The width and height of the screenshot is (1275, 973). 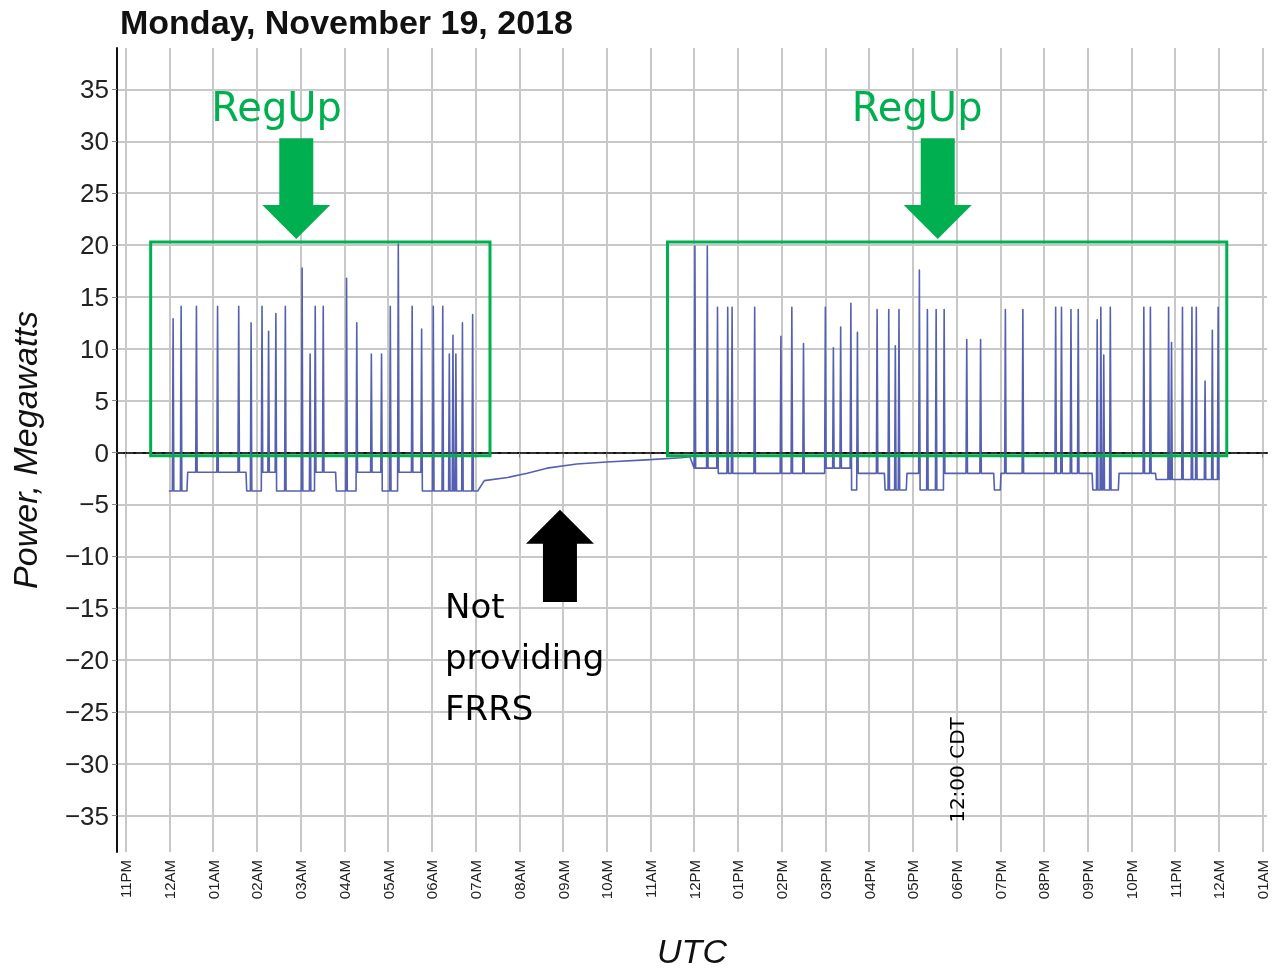 What do you see at coordinates (94, 245) in the screenshot?
I see `y-tick-label: 20` at bounding box center [94, 245].